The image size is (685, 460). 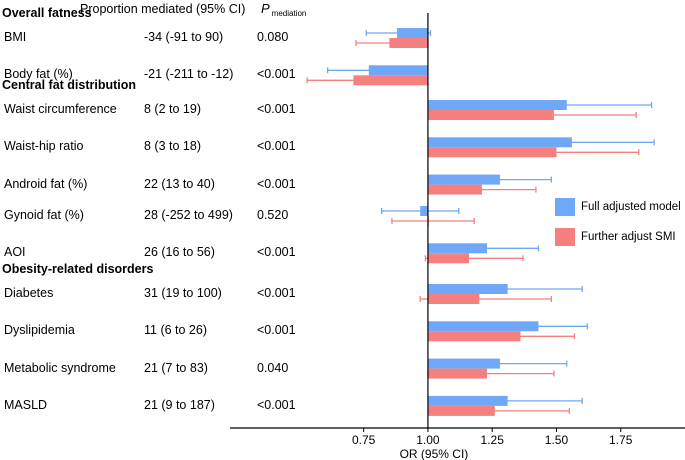 I want to click on legend-label-smi: Further adjust SMI, so click(x=628, y=237).